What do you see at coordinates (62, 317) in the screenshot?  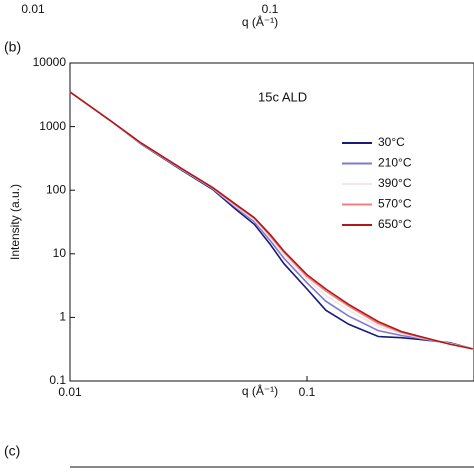 I see `y-tick-label: 1` at bounding box center [62, 317].